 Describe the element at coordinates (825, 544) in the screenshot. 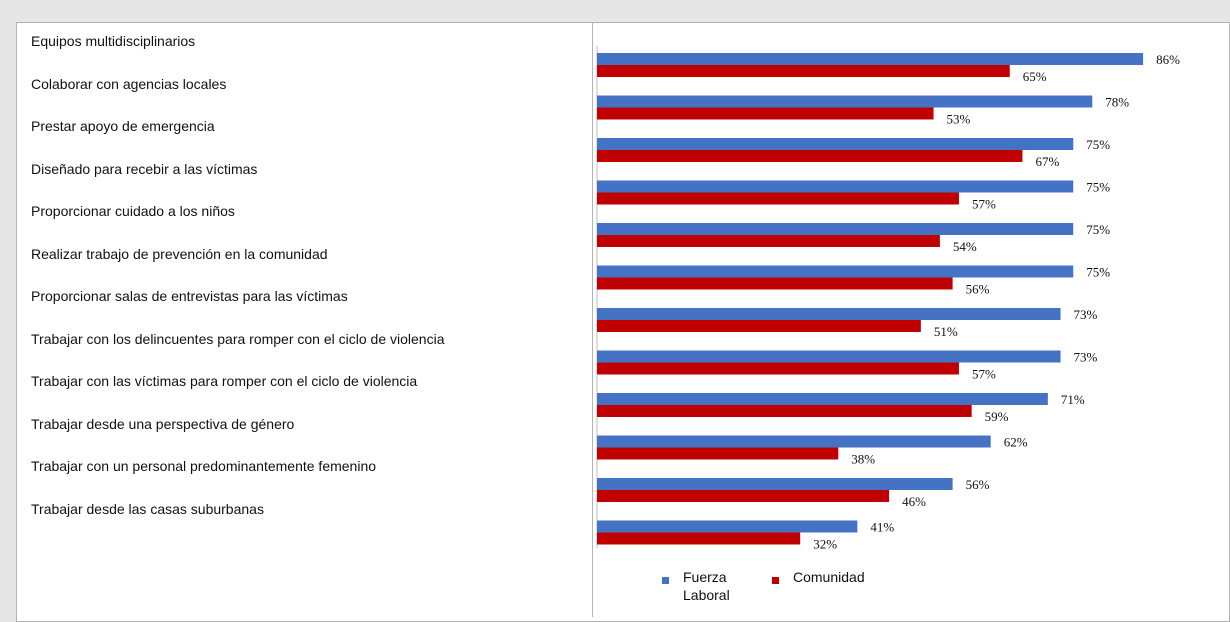

I see `data-label-comunidad: 32%` at that location.